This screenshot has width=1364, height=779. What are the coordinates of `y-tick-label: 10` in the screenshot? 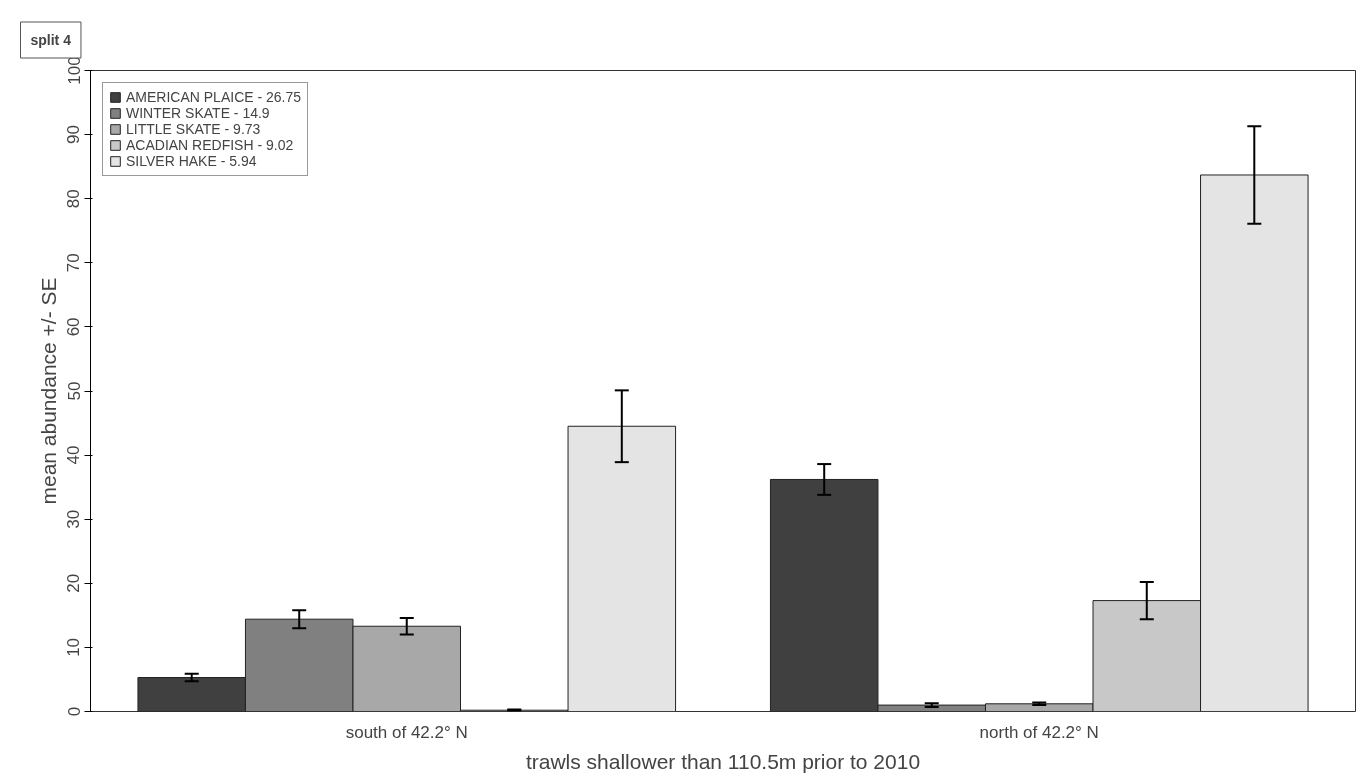 It's located at (74, 647).